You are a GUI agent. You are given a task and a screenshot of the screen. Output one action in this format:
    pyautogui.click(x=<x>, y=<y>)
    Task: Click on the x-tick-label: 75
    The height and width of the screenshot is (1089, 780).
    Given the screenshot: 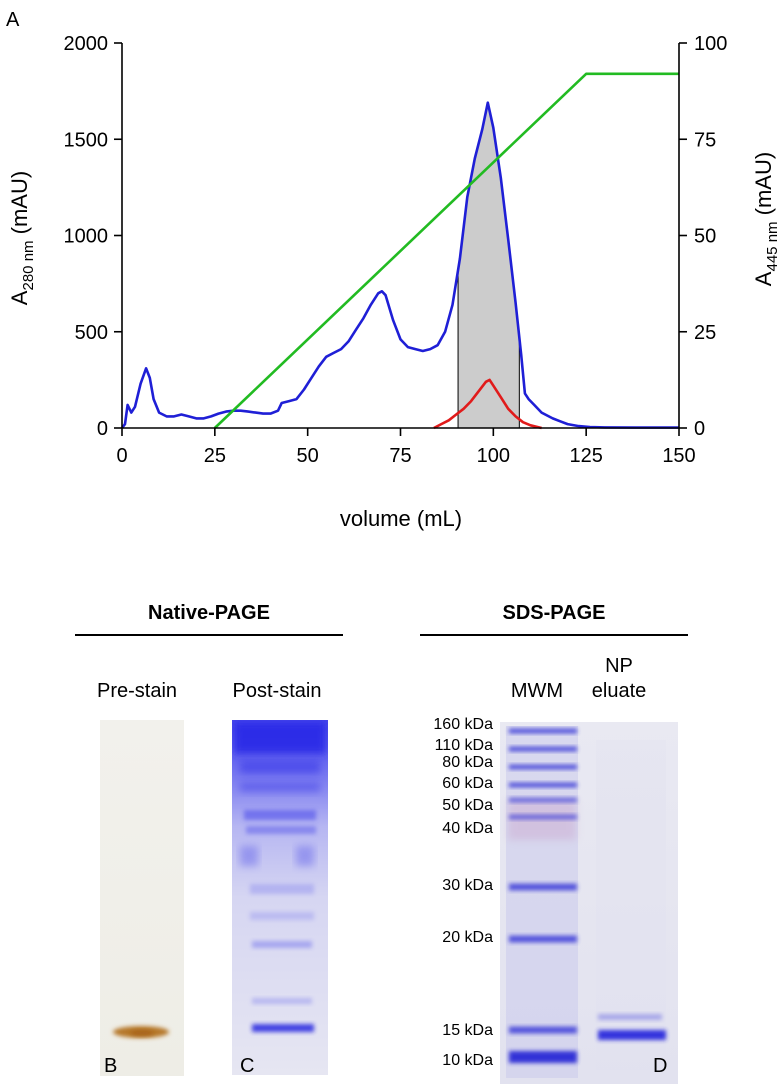 What is the action you would take?
    pyautogui.click(x=400, y=456)
    